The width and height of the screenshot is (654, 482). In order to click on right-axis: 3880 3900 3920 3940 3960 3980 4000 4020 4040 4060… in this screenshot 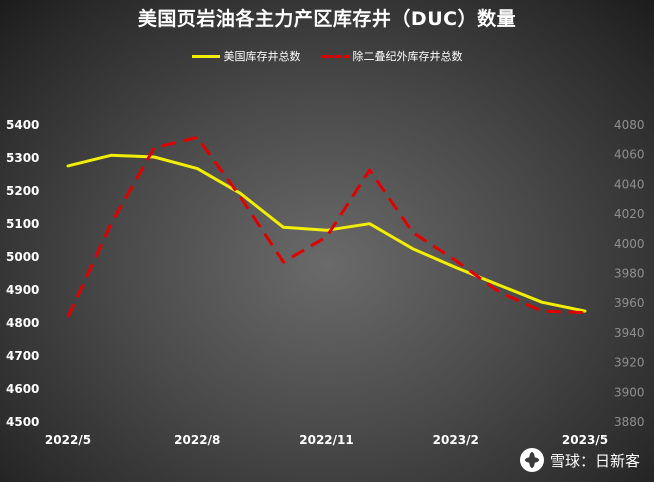, I will do `click(629, 273)`.